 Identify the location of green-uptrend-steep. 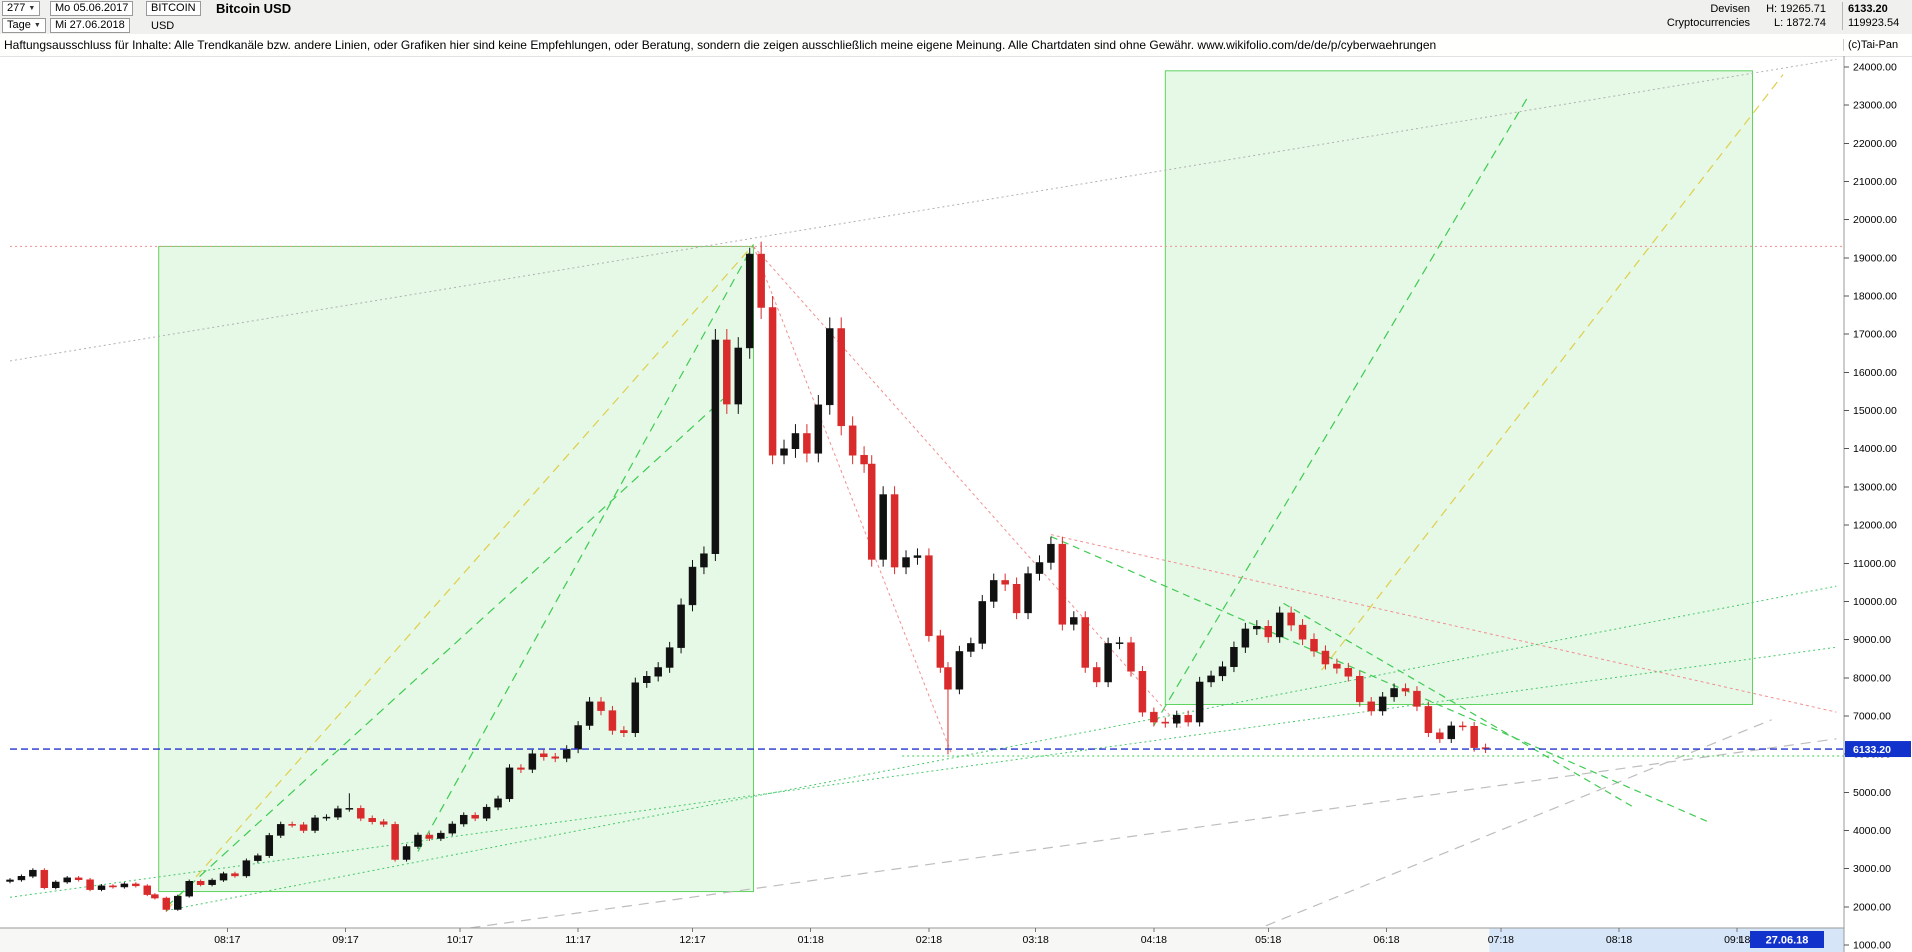
(586, 548).